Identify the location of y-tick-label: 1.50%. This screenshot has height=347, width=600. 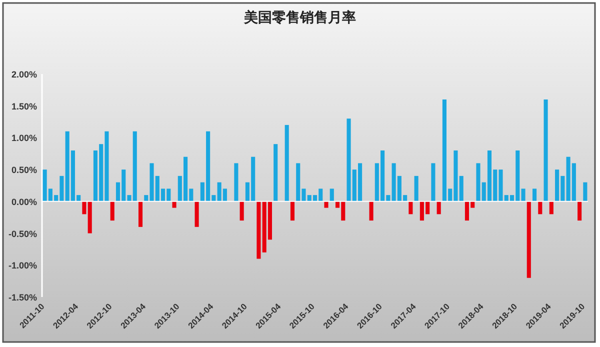
(24, 106).